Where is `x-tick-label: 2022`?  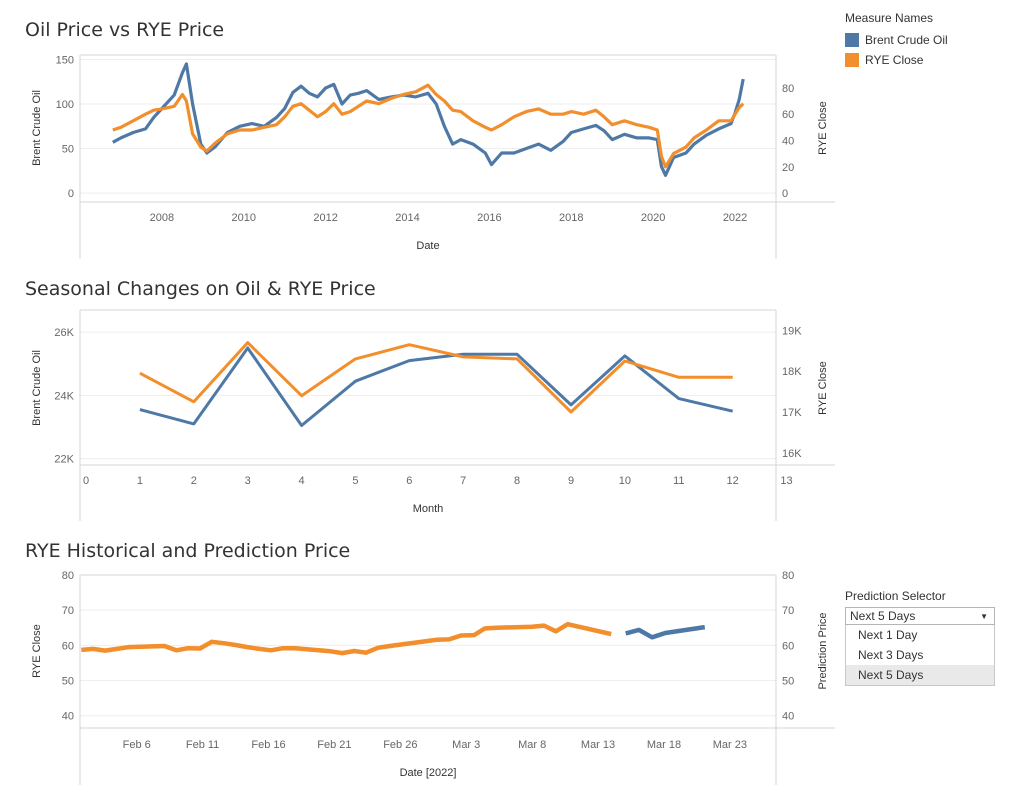 x-tick-label: 2022 is located at coordinates (735, 218).